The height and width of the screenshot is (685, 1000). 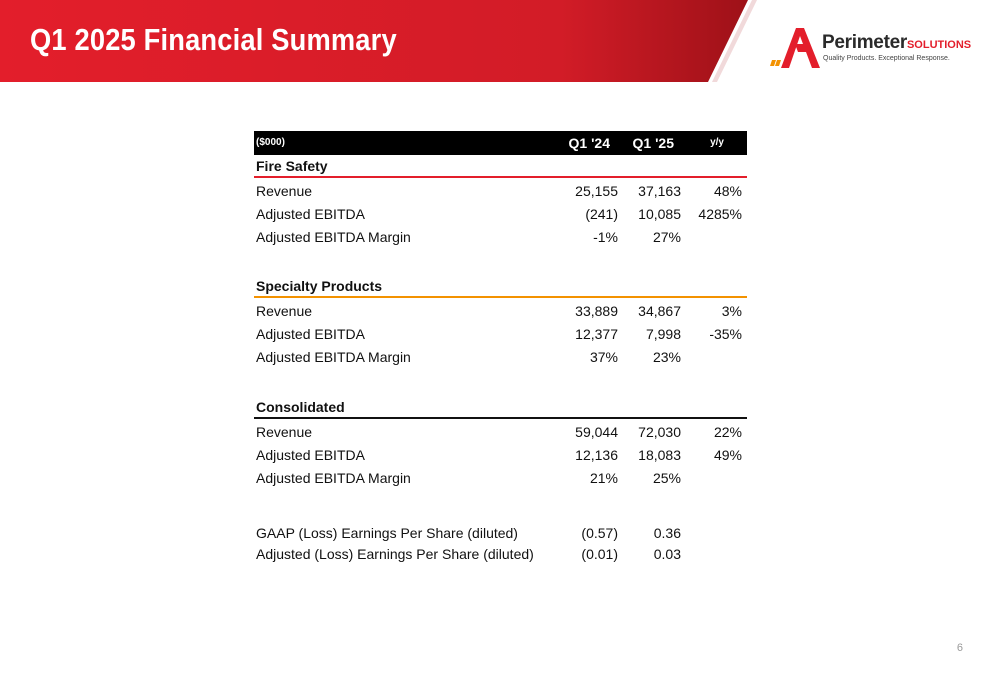 What do you see at coordinates (596, 334) in the screenshot?
I see `value-q1-24: 12,377` at bounding box center [596, 334].